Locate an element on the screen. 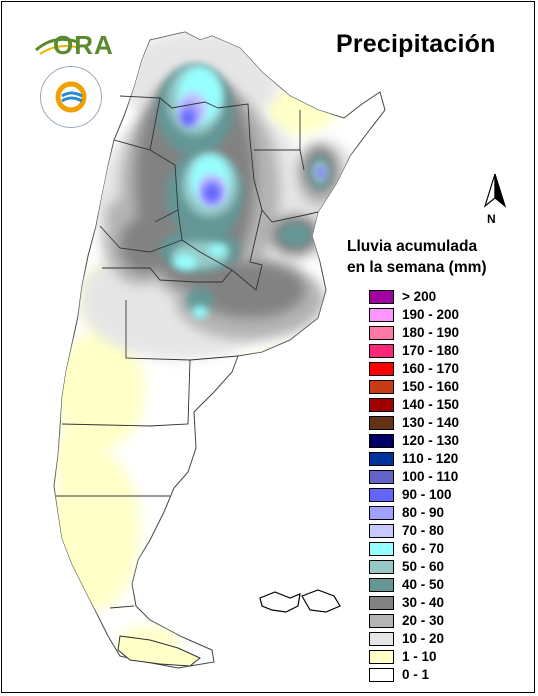 Image resolution: width=538 pixels, height=696 pixels. legend-label: 160 - 170 is located at coordinates (431, 368).